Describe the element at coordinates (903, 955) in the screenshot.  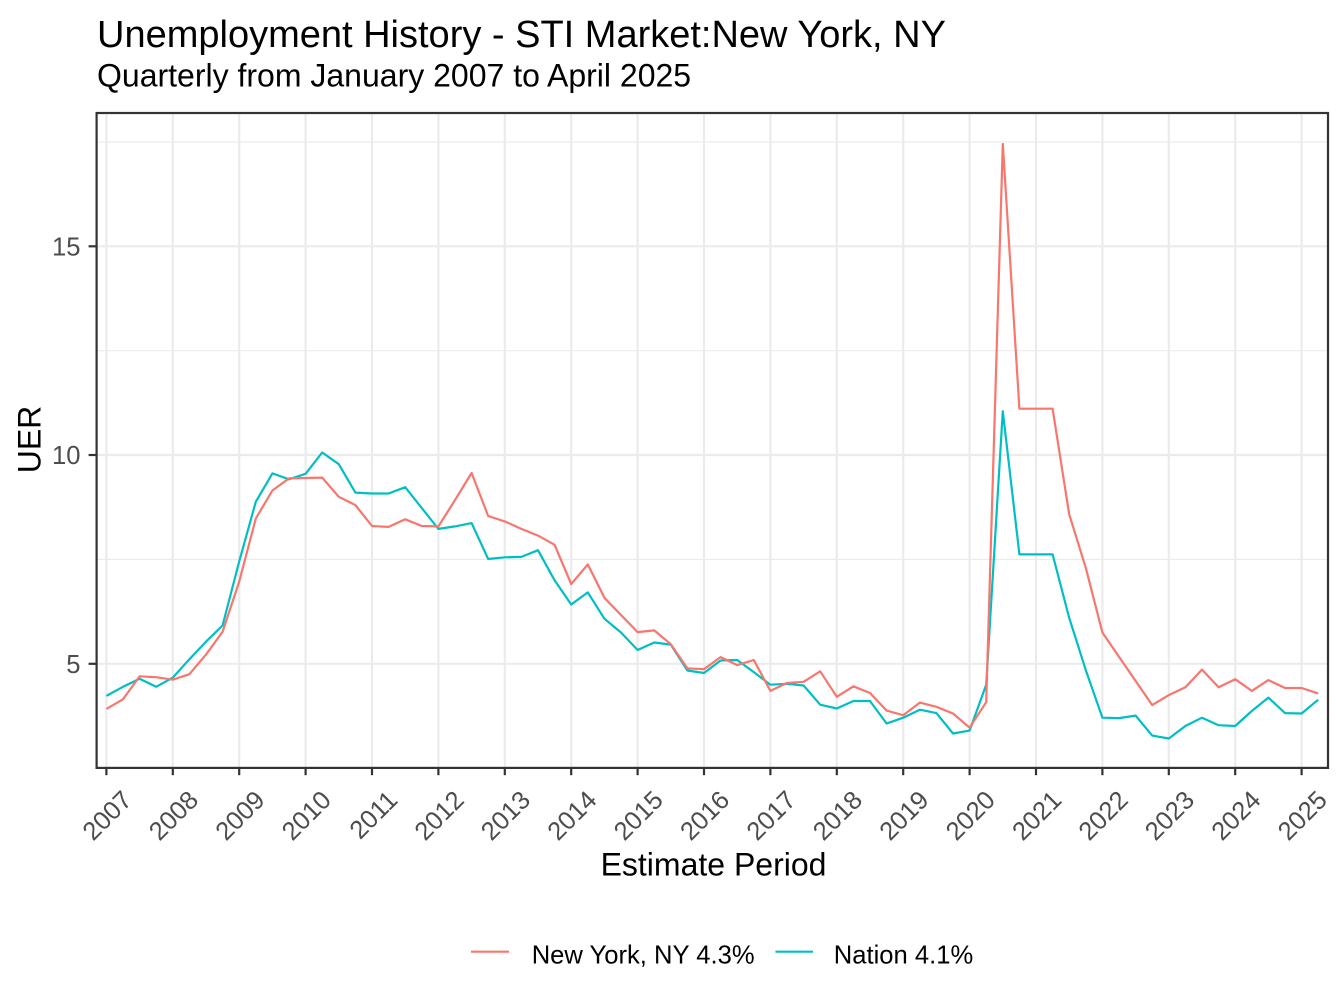
I see `svg-text: Nation 4.1%` at that location.